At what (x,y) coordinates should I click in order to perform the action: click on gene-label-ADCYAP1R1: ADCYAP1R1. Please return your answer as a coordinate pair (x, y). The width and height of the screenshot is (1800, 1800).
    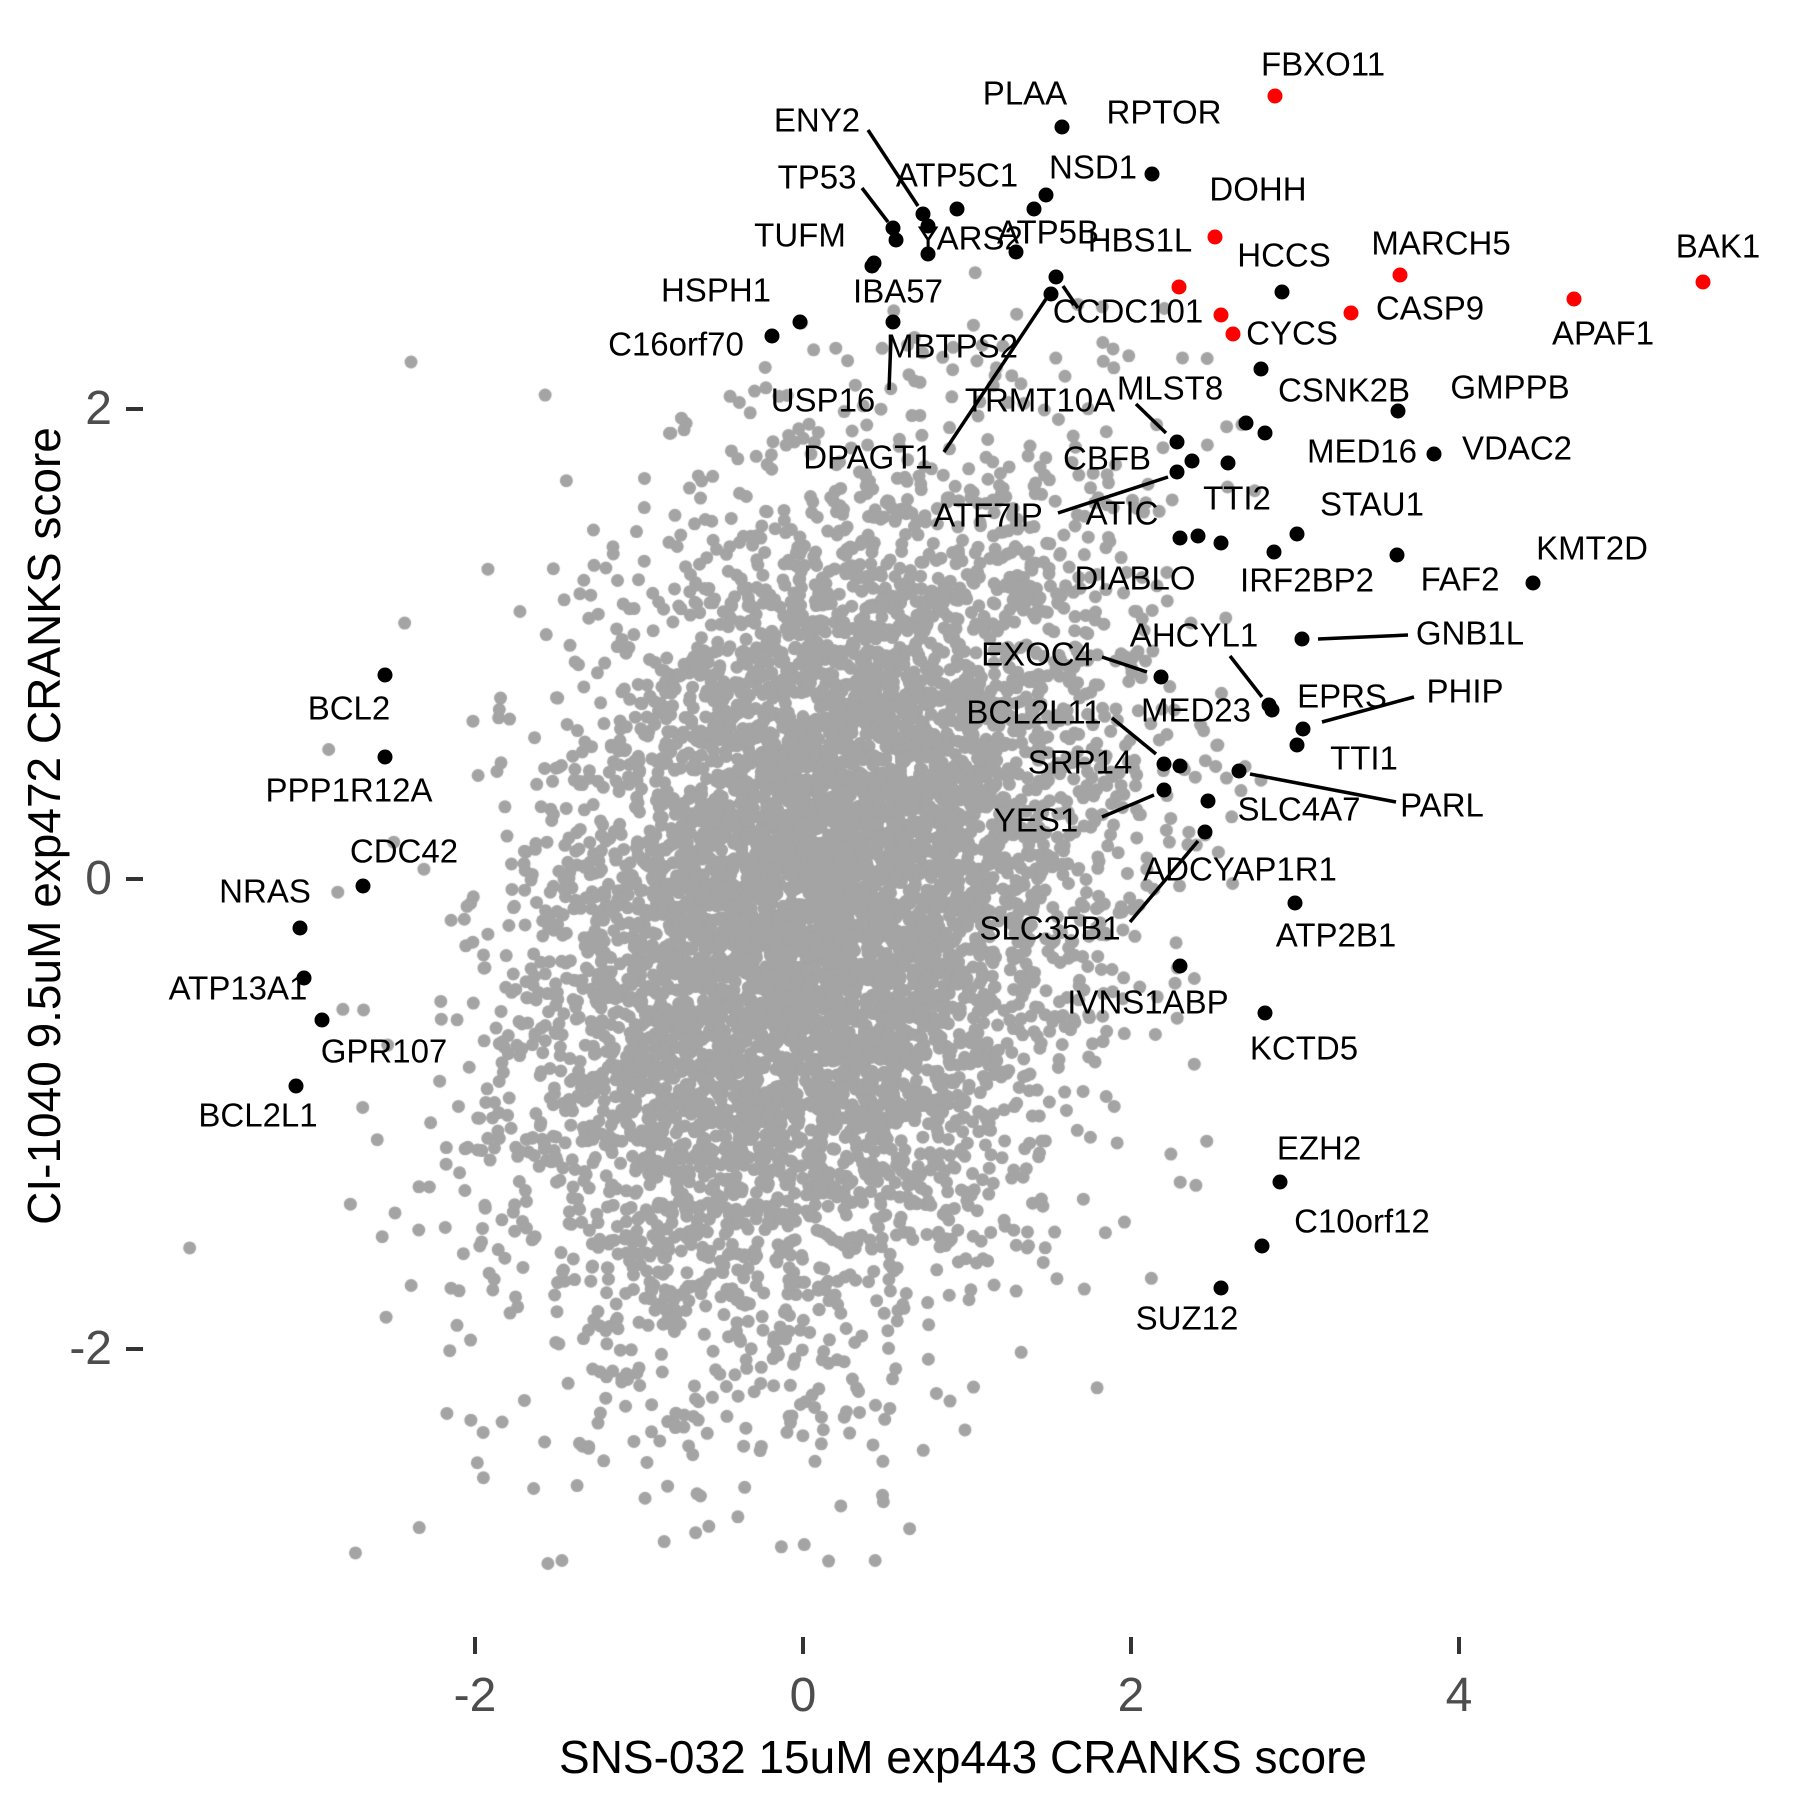
    Looking at the image, I should click on (1240, 869).